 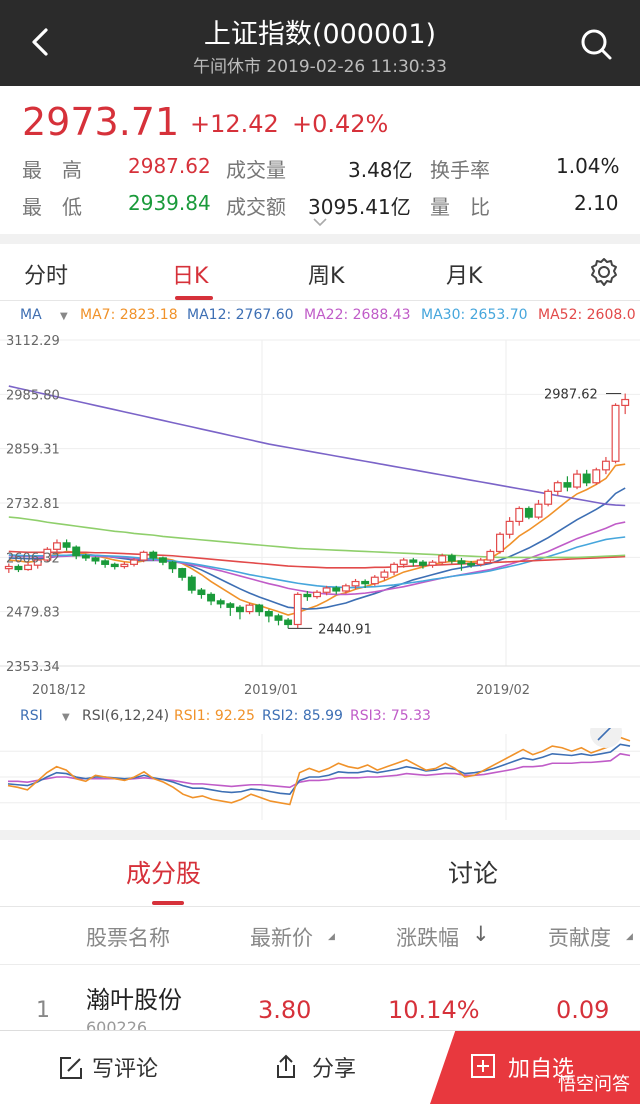 I want to click on gear-icon, so click(x=604, y=272).